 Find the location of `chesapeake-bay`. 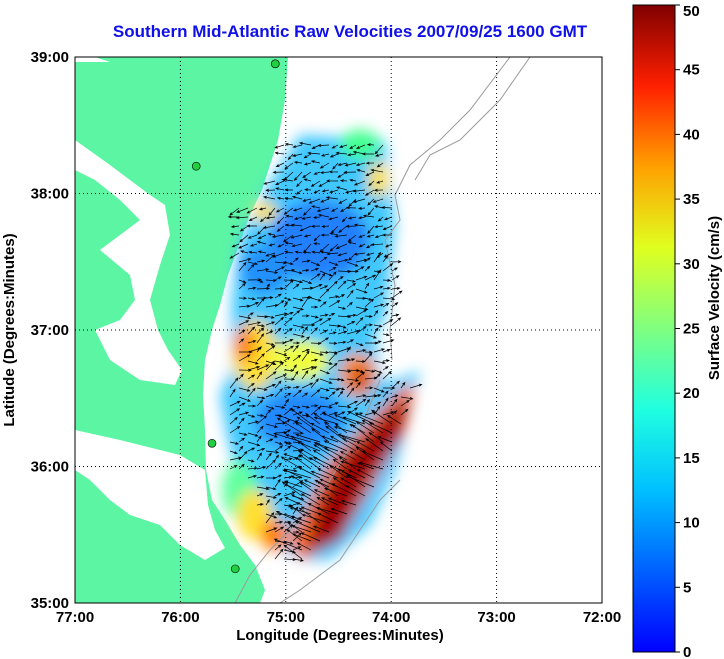

chesapeake-bay is located at coordinates (128, 262).